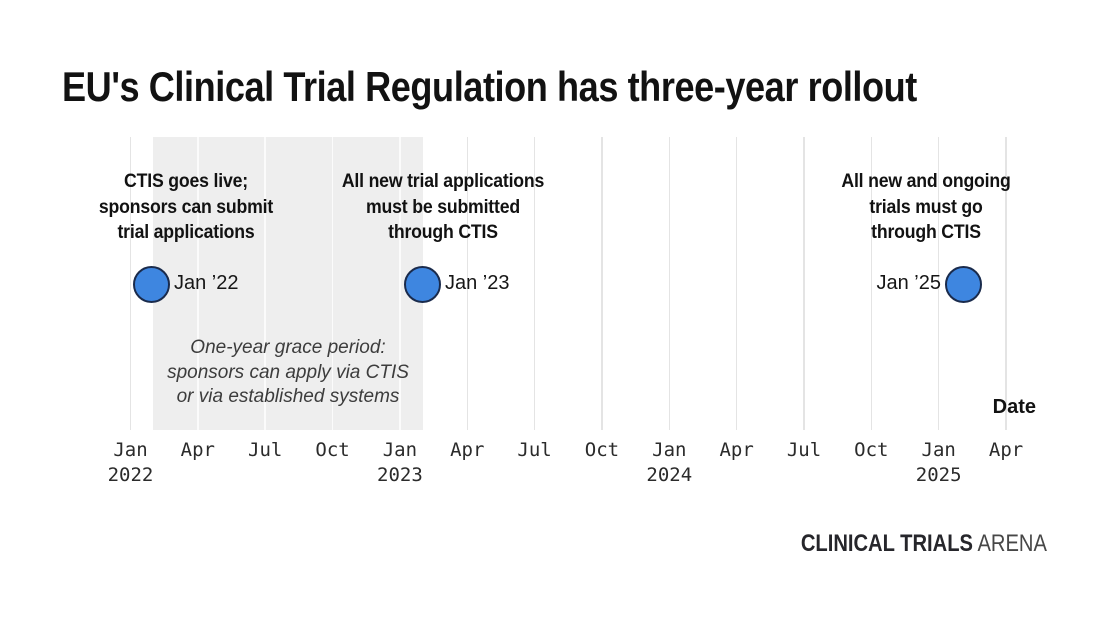  Describe the element at coordinates (926, 181) in the screenshot. I see `event-3-heading-line: All new and ongoing` at that location.